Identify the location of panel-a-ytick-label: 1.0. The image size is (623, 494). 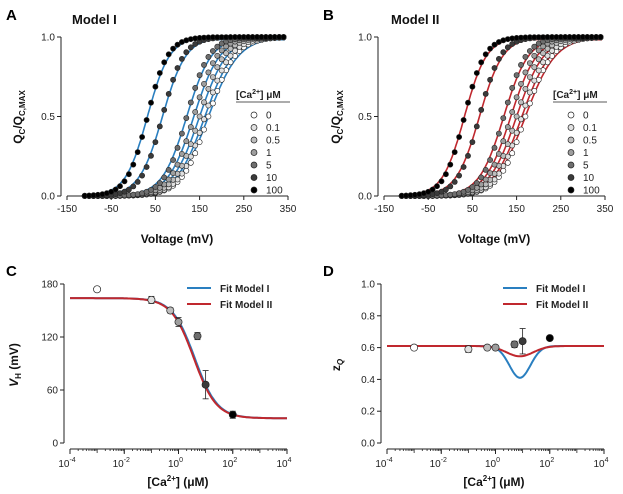
(48, 38).